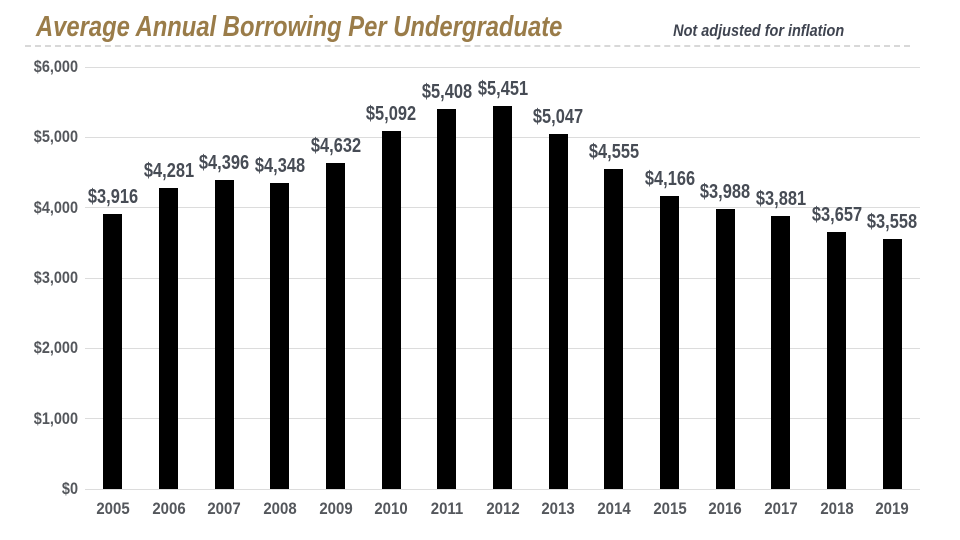 The width and height of the screenshot is (960, 540). Describe the element at coordinates (55, 207) in the screenshot. I see `y-tick-label-4000: $4,000` at that location.